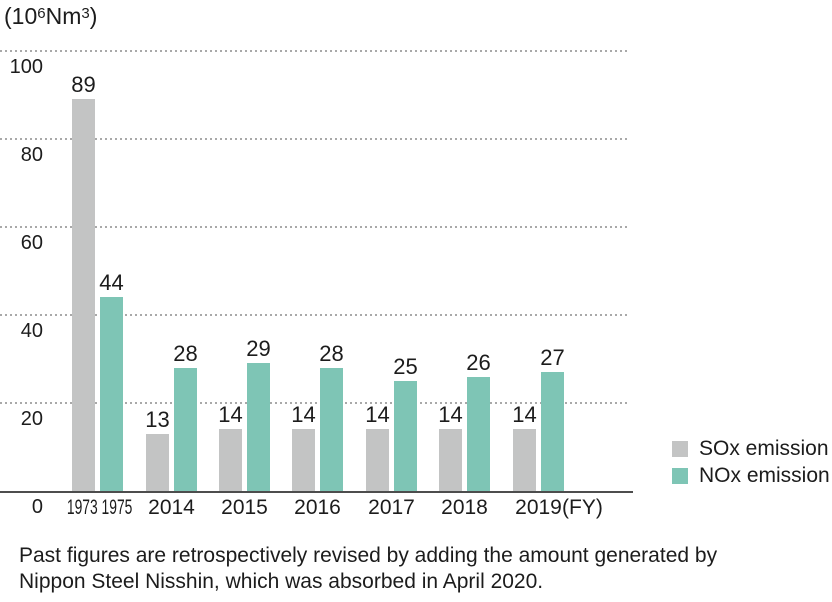 This screenshot has height=602, width=832. Describe the element at coordinates (680, 476) in the screenshot. I see `nox-color-swatch` at that location.